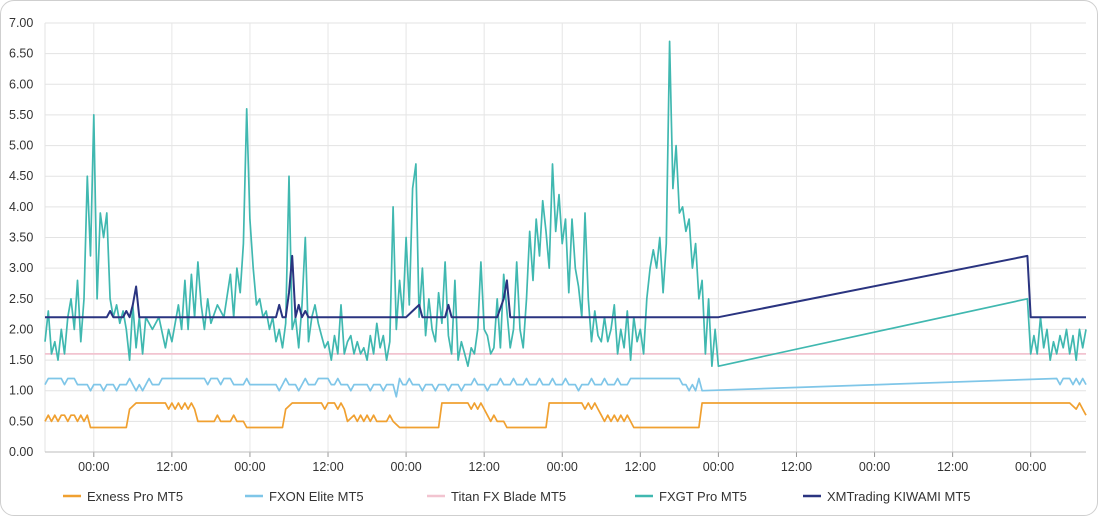  I want to click on legend-item-fxgt-pro-mt5: FXGT Pro MT5, so click(691, 496).